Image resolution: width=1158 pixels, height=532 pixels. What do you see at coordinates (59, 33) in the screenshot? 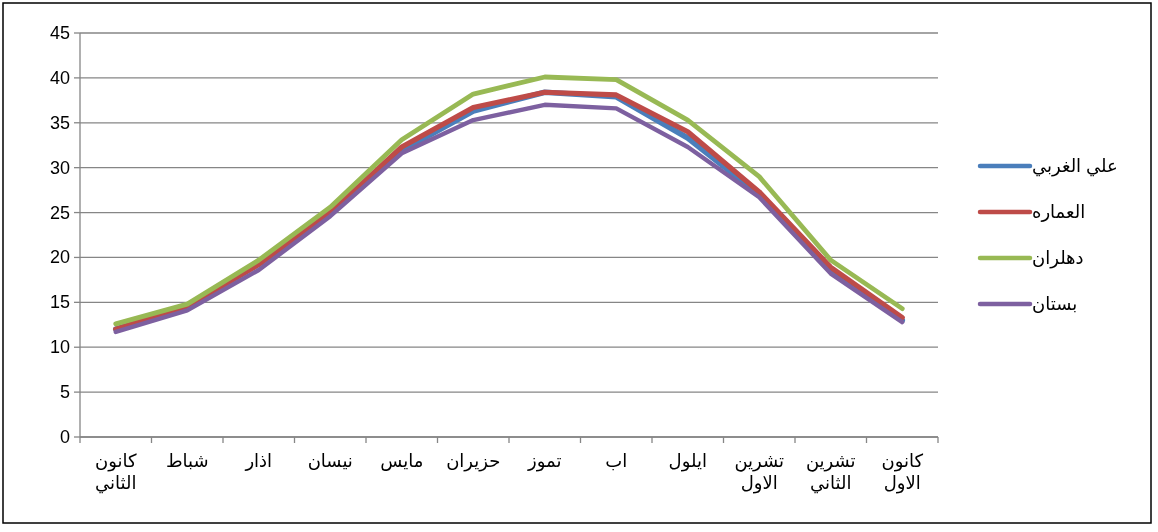
I see `y-tick-label: 45` at bounding box center [59, 33].